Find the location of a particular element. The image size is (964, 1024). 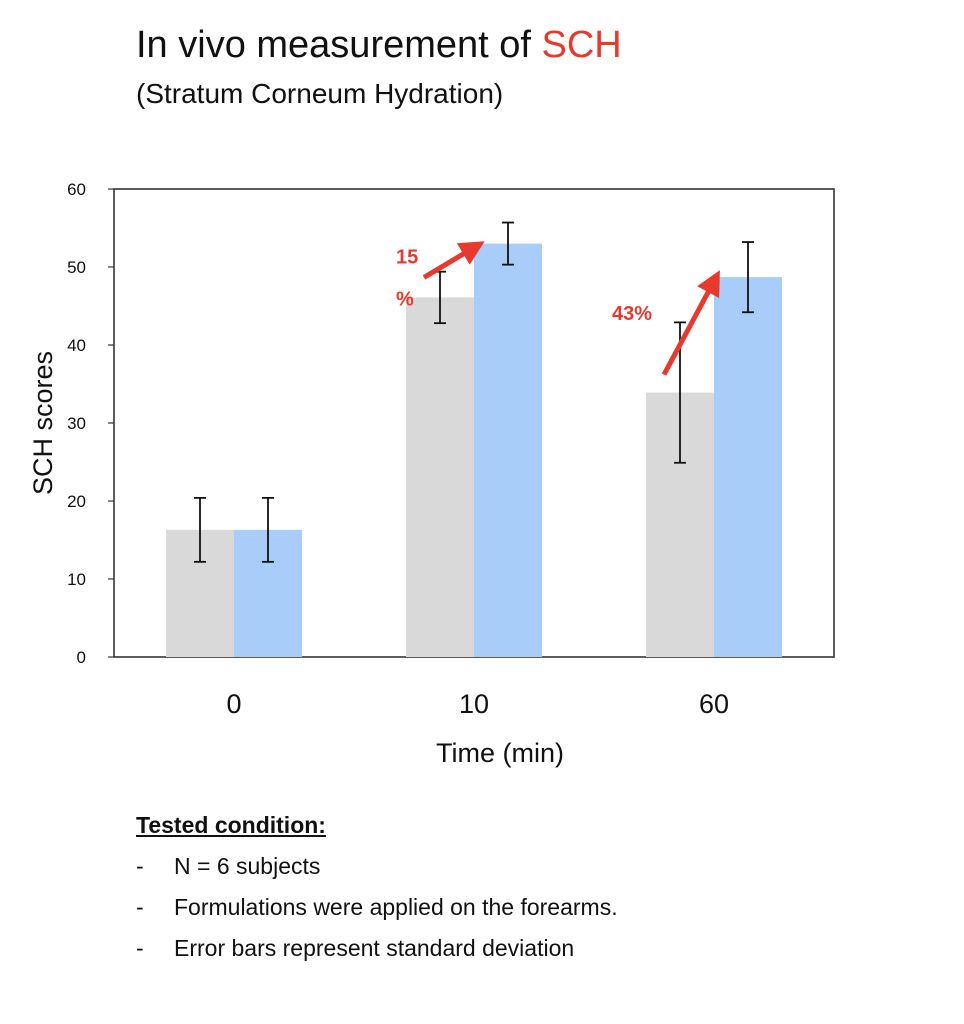

y-tick-label: 0 is located at coordinates (81, 657).